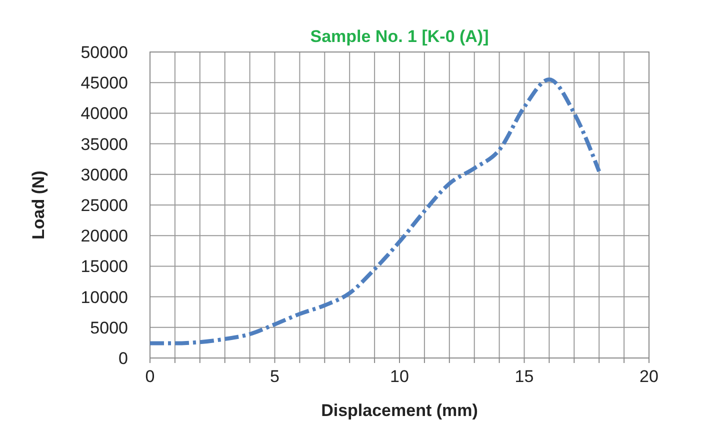 Image resolution: width=722 pixels, height=428 pixels. Describe the element at coordinates (104, 266) in the screenshot. I see `y-tick-label: 15000` at that location.